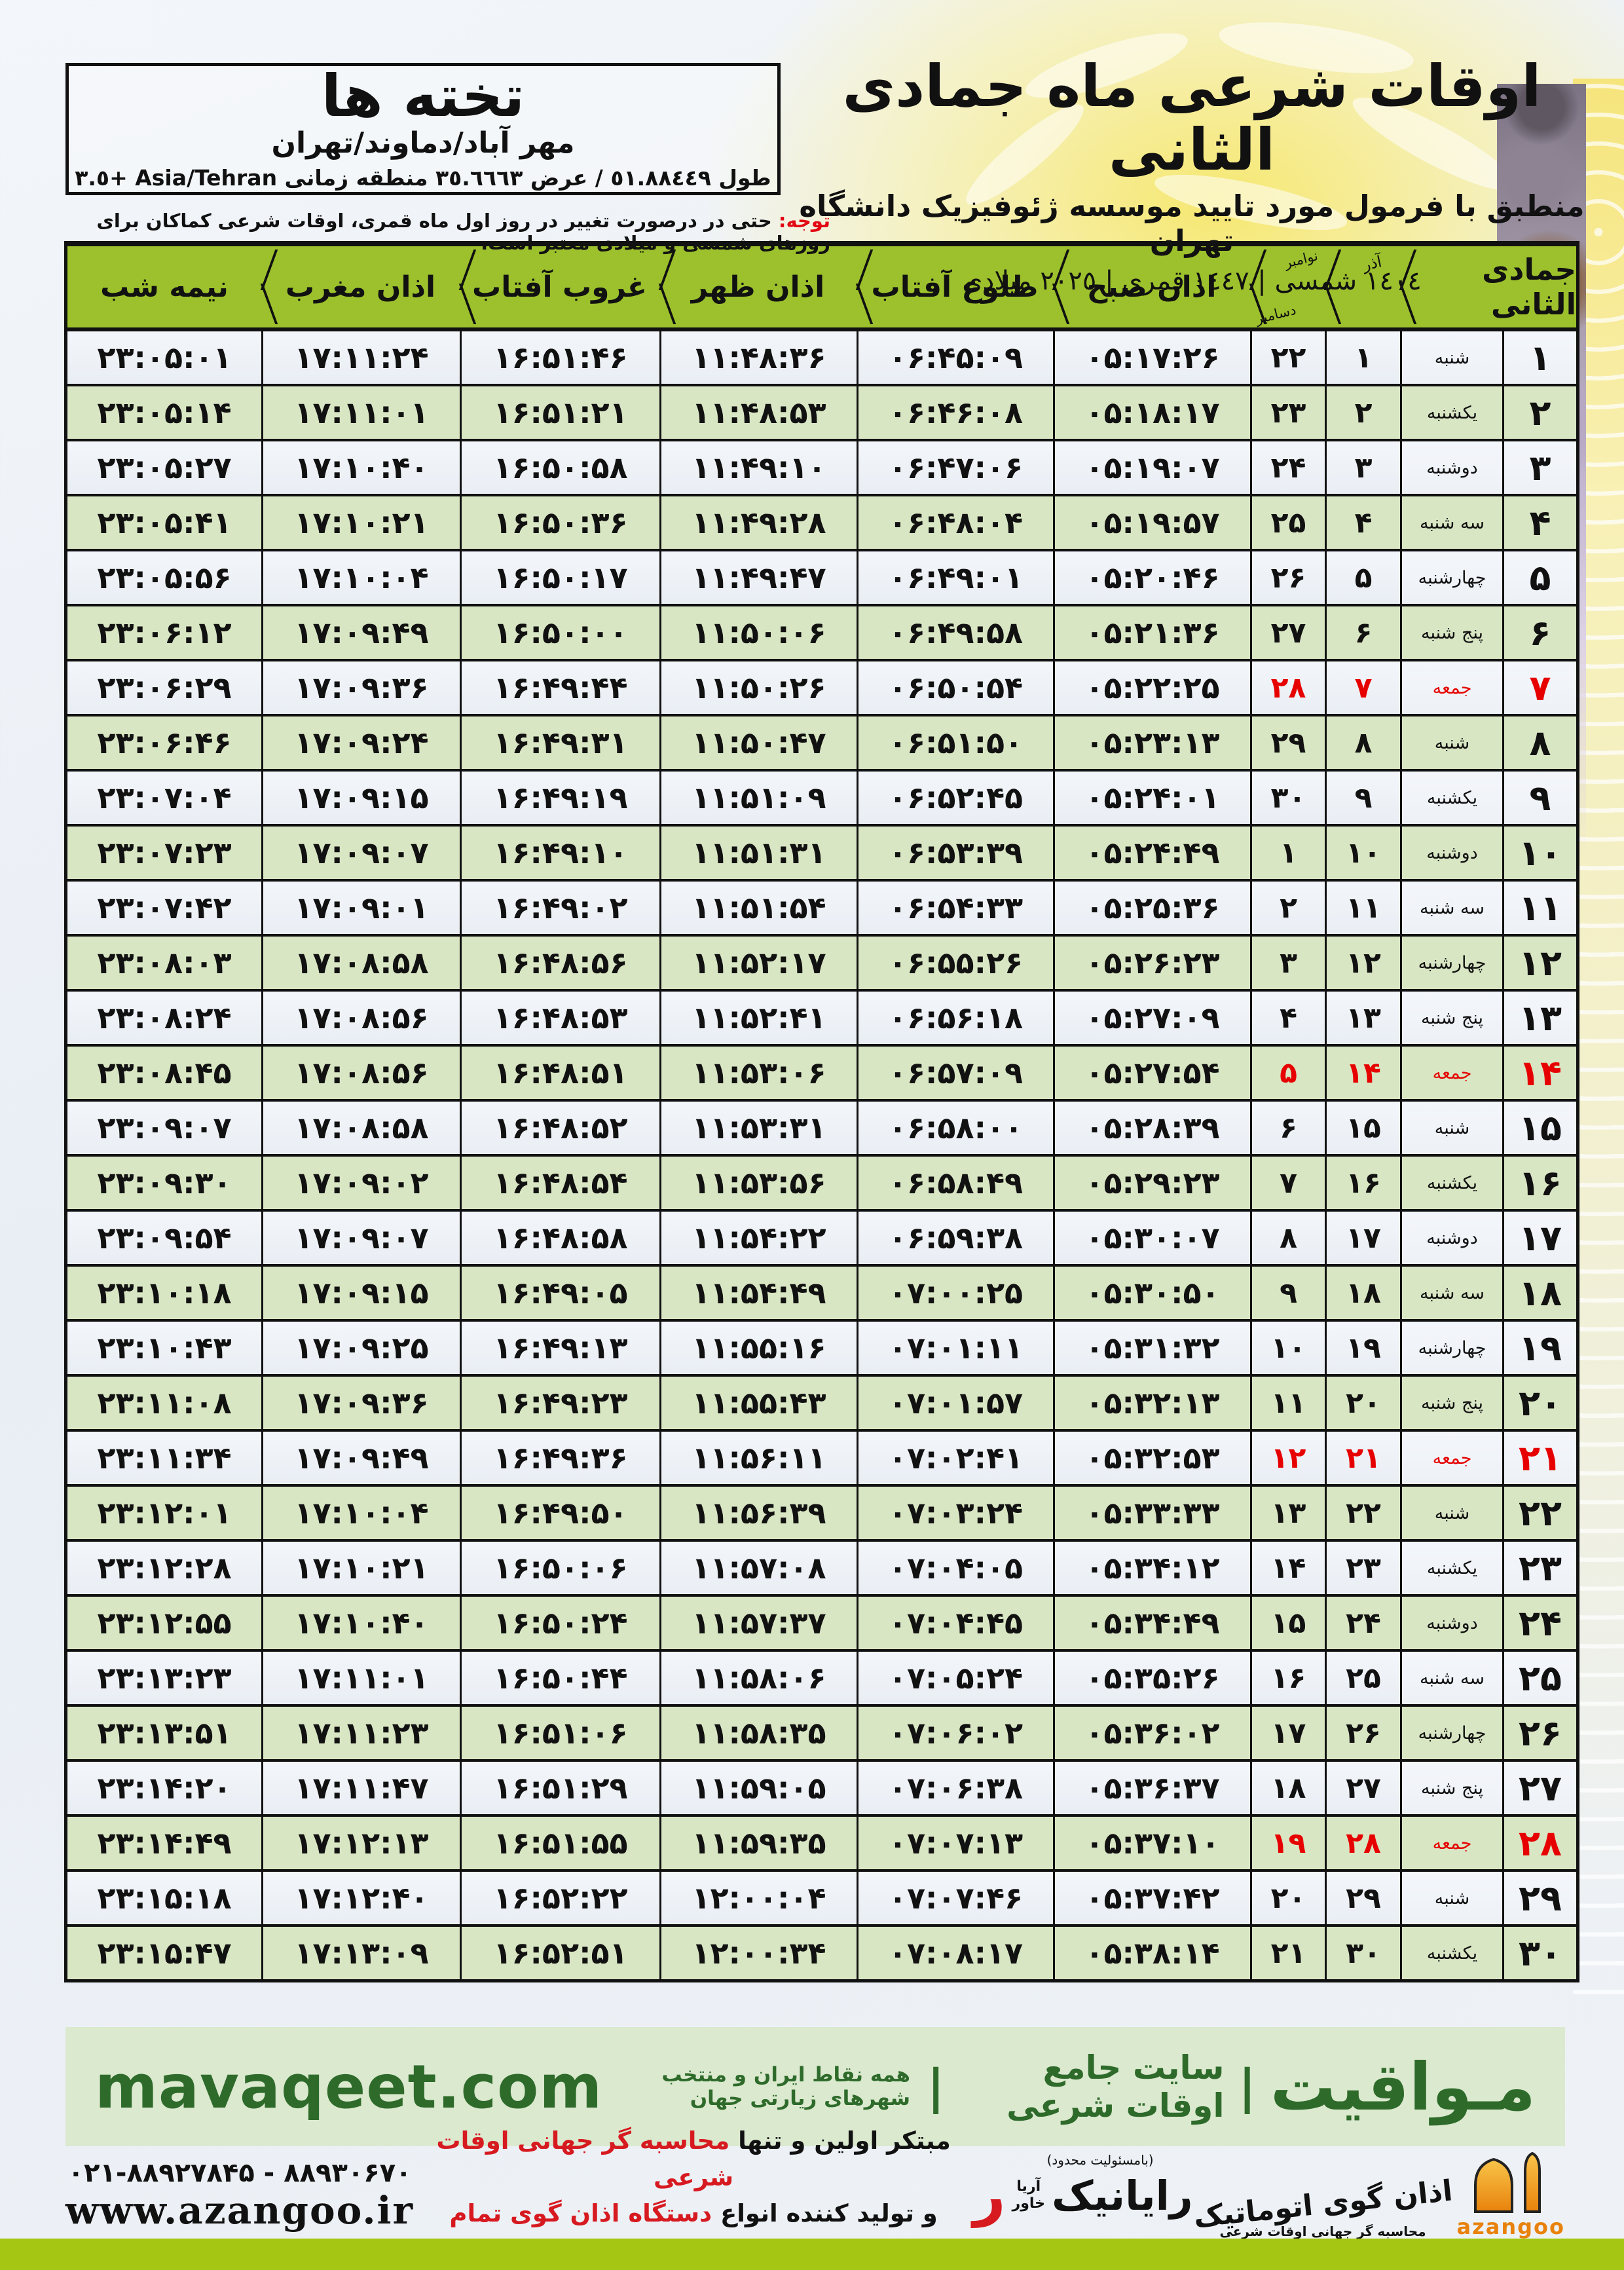 The width and height of the screenshot is (1624, 2270). Describe the element at coordinates (423, 143) in the screenshot. I see `location-subtitle: مهر آباد/دماوند/تهران` at that location.